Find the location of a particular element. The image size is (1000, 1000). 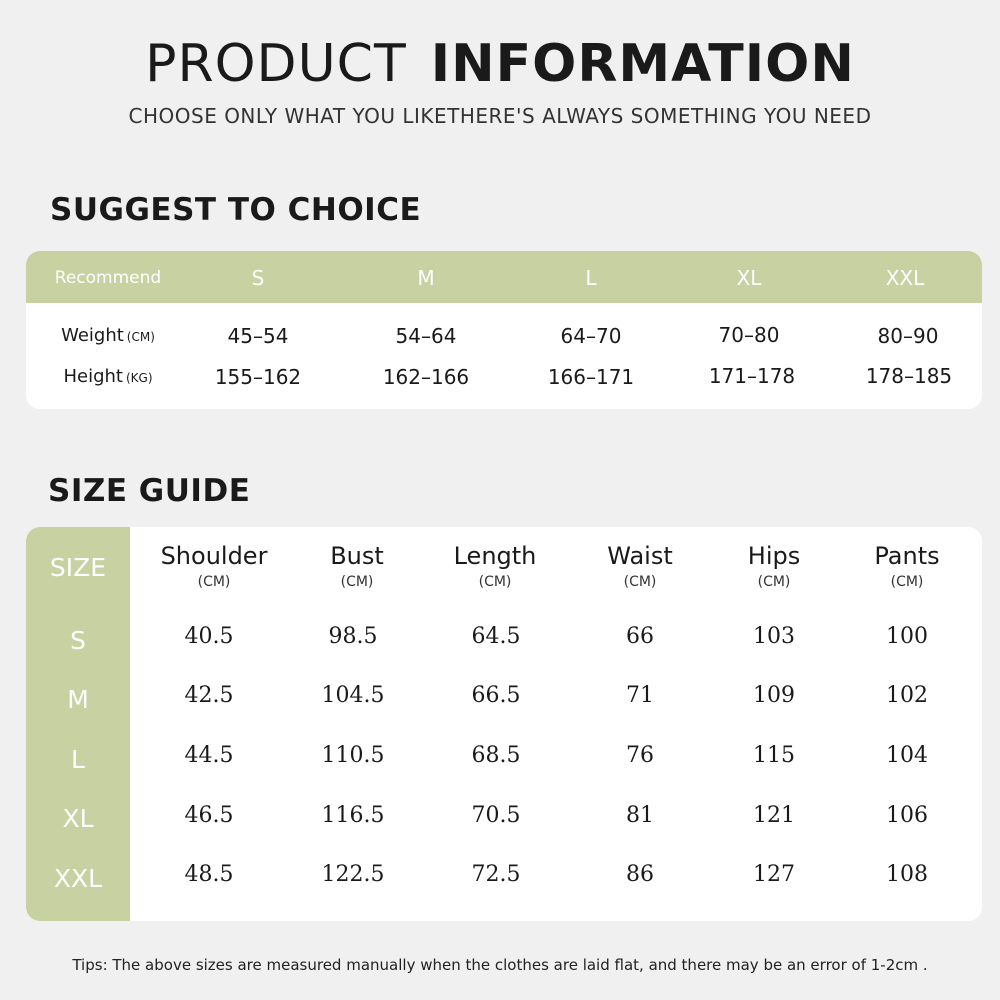

col-shoulder: Shoulder (CM) is located at coordinates (214, 567).